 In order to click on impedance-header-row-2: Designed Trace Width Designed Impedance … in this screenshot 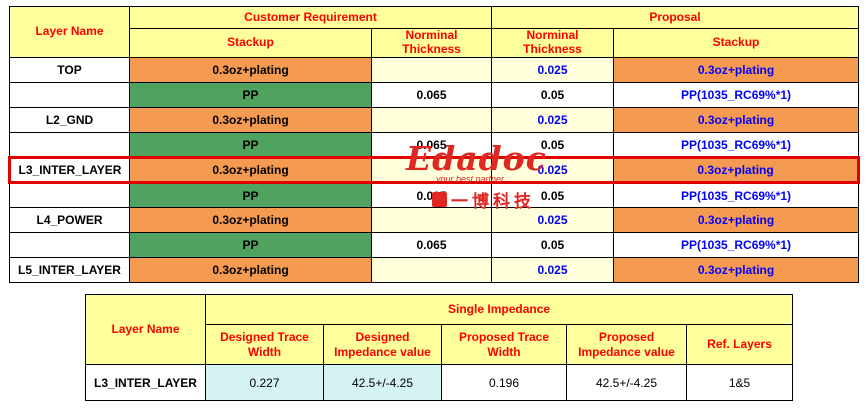, I will do `click(440, 344)`.